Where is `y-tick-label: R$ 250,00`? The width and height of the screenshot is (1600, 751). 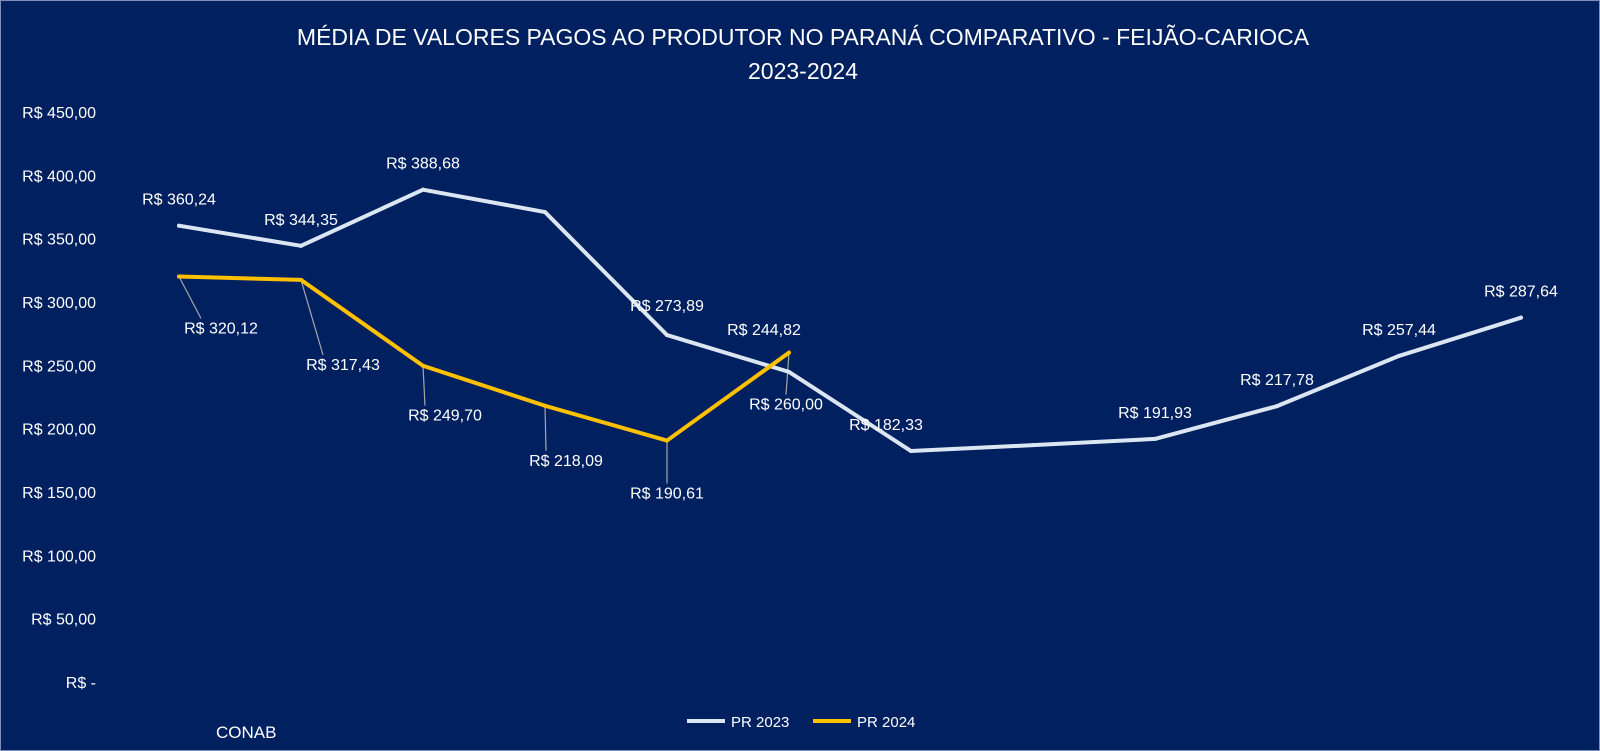 y-tick-label: R$ 250,00 is located at coordinates (59, 366).